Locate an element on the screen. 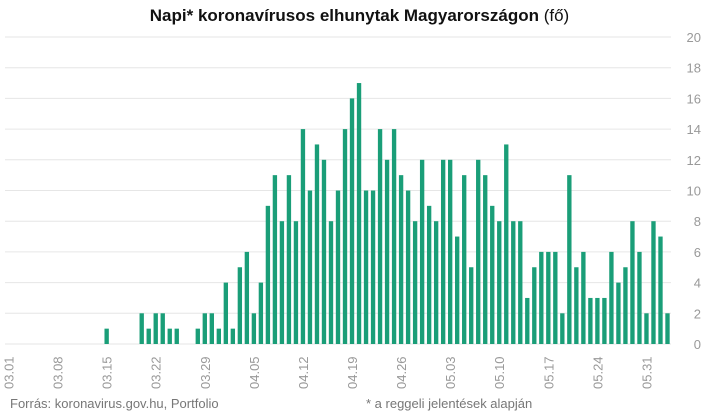 This screenshot has height=416, width=719. x-tick-label: 03.01 is located at coordinates (9, 372).